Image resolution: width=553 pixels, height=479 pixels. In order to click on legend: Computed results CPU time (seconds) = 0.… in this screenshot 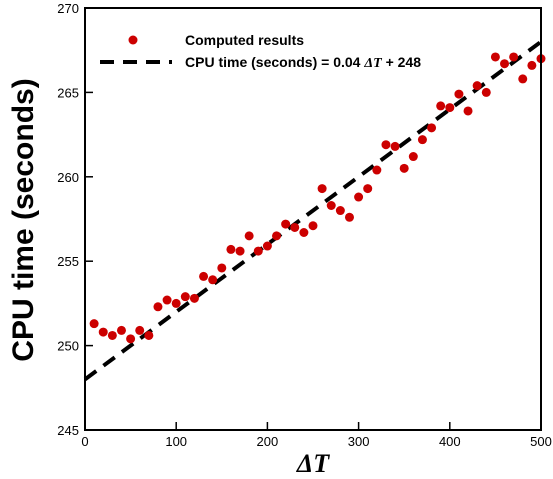, I will do `click(260, 51)`.